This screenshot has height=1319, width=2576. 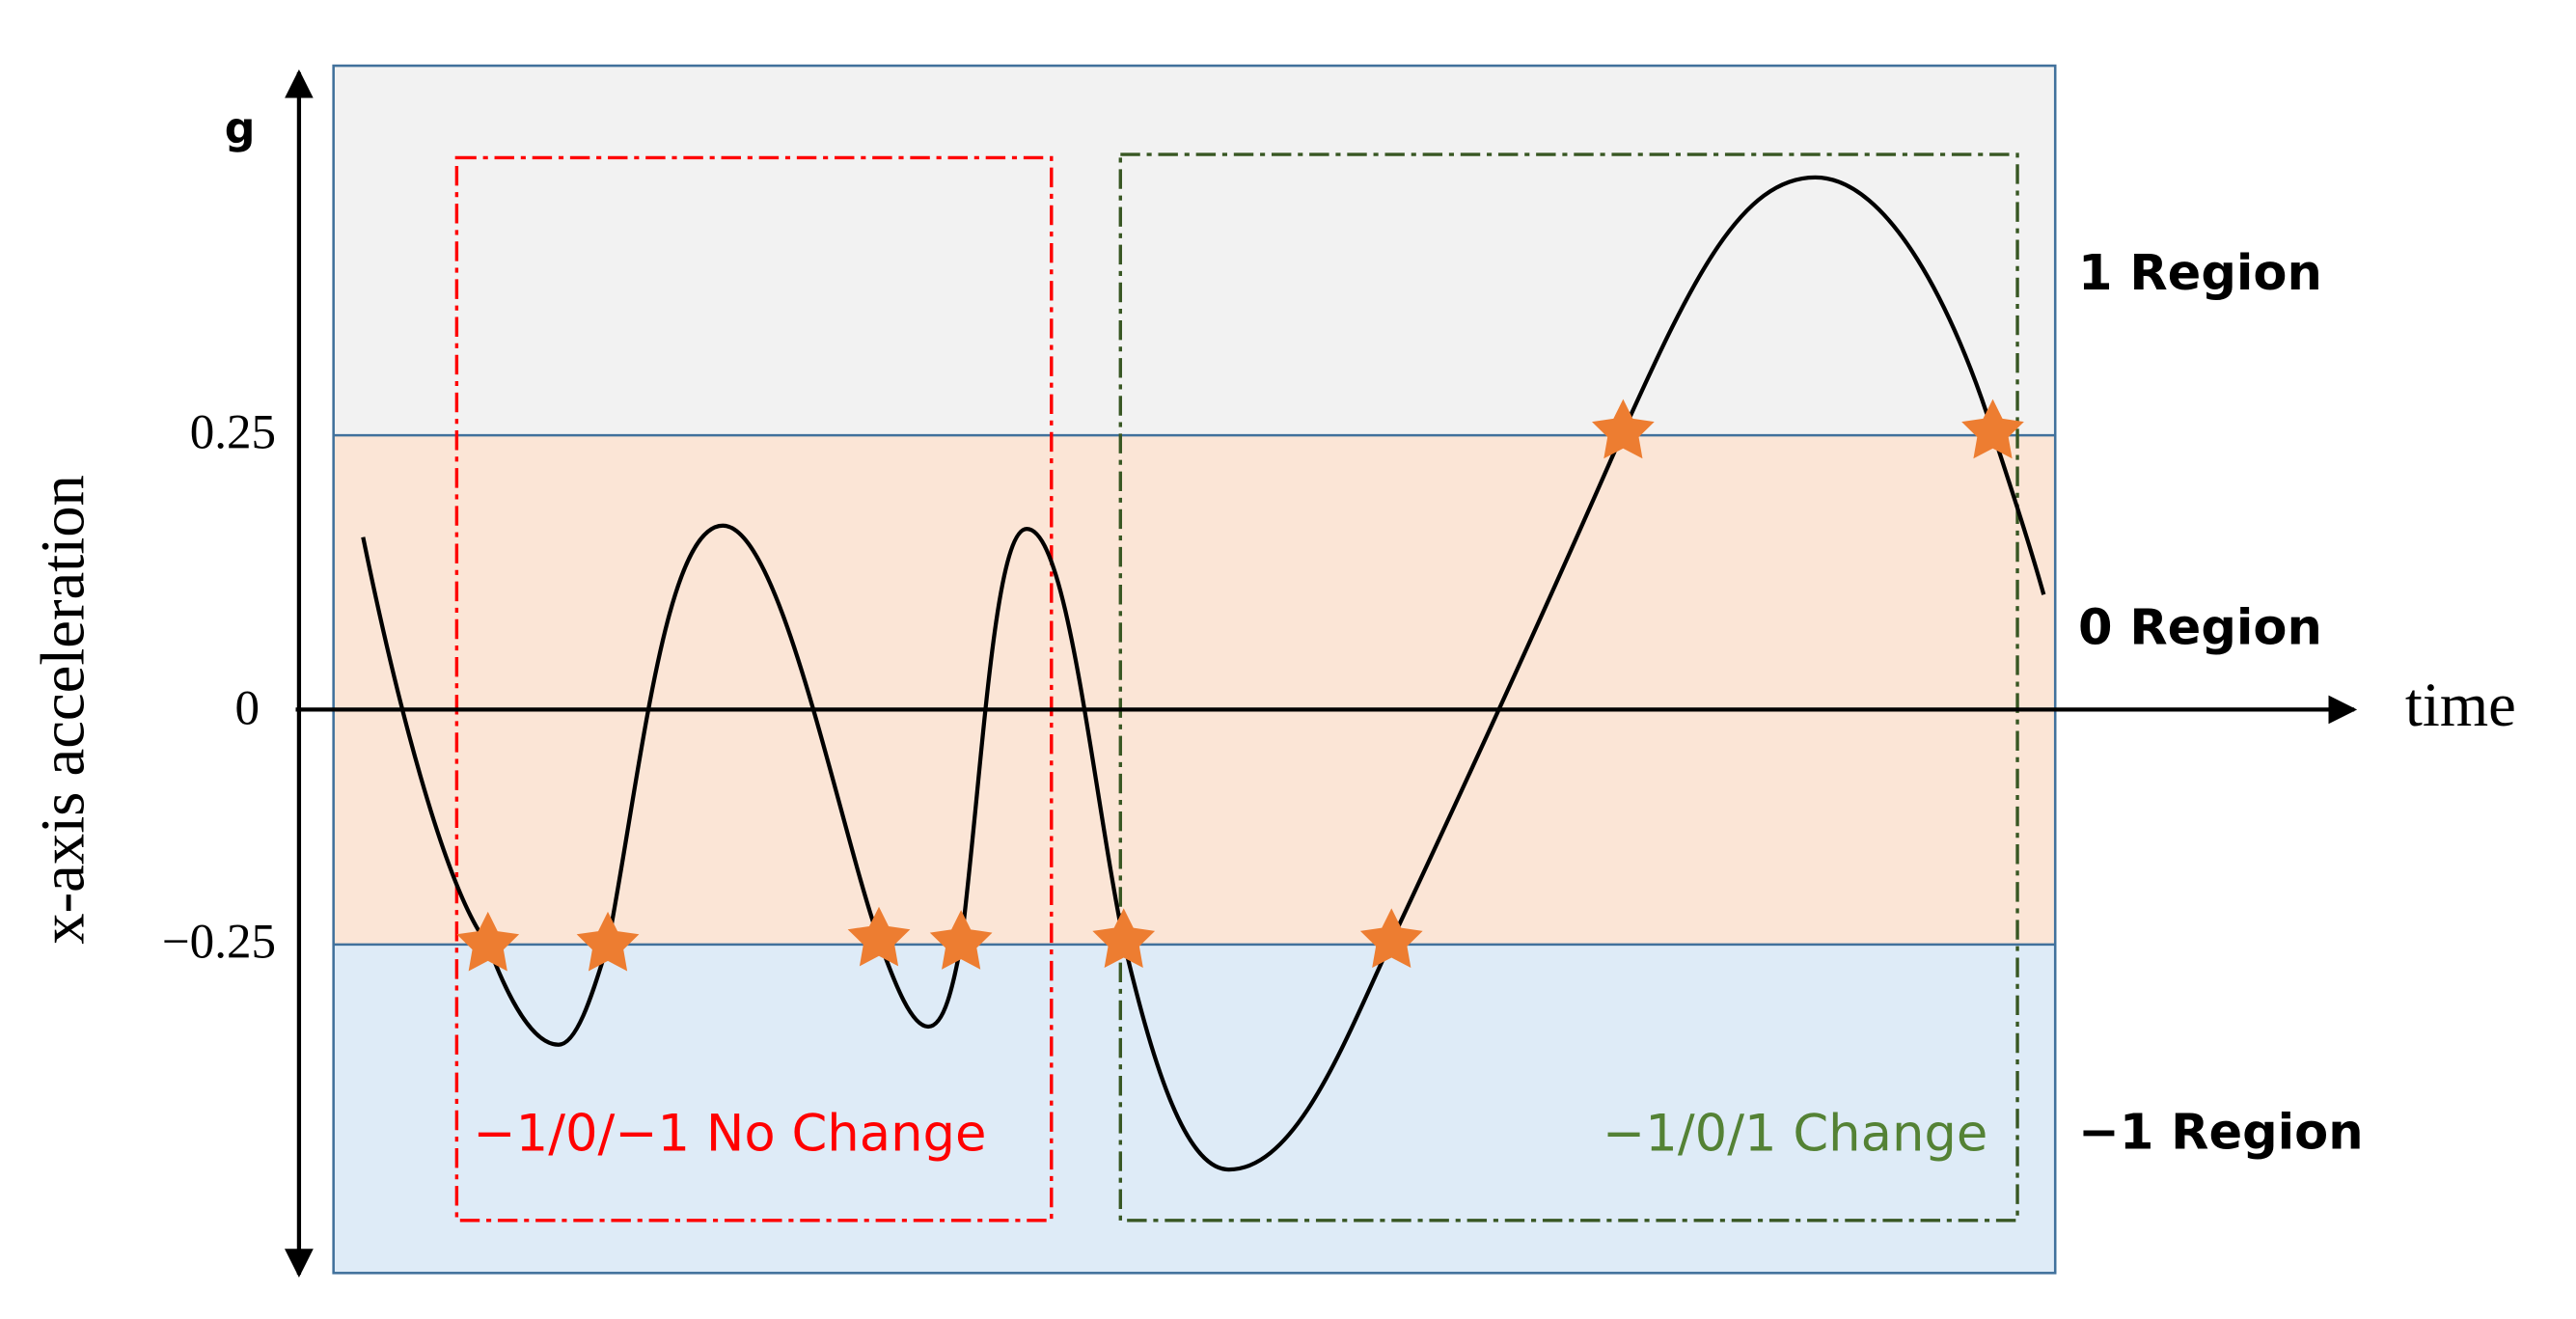 What do you see at coordinates (2200, 628) in the screenshot?
I see `region-label: 0 Region` at bounding box center [2200, 628].